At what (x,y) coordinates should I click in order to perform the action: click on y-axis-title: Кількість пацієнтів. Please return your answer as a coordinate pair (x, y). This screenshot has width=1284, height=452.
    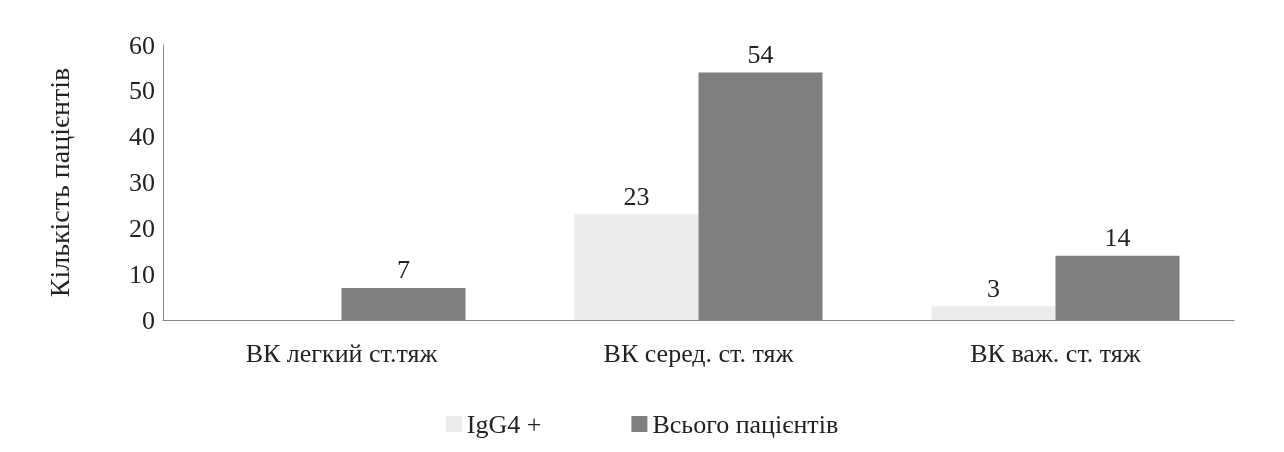
    Looking at the image, I should click on (59, 182).